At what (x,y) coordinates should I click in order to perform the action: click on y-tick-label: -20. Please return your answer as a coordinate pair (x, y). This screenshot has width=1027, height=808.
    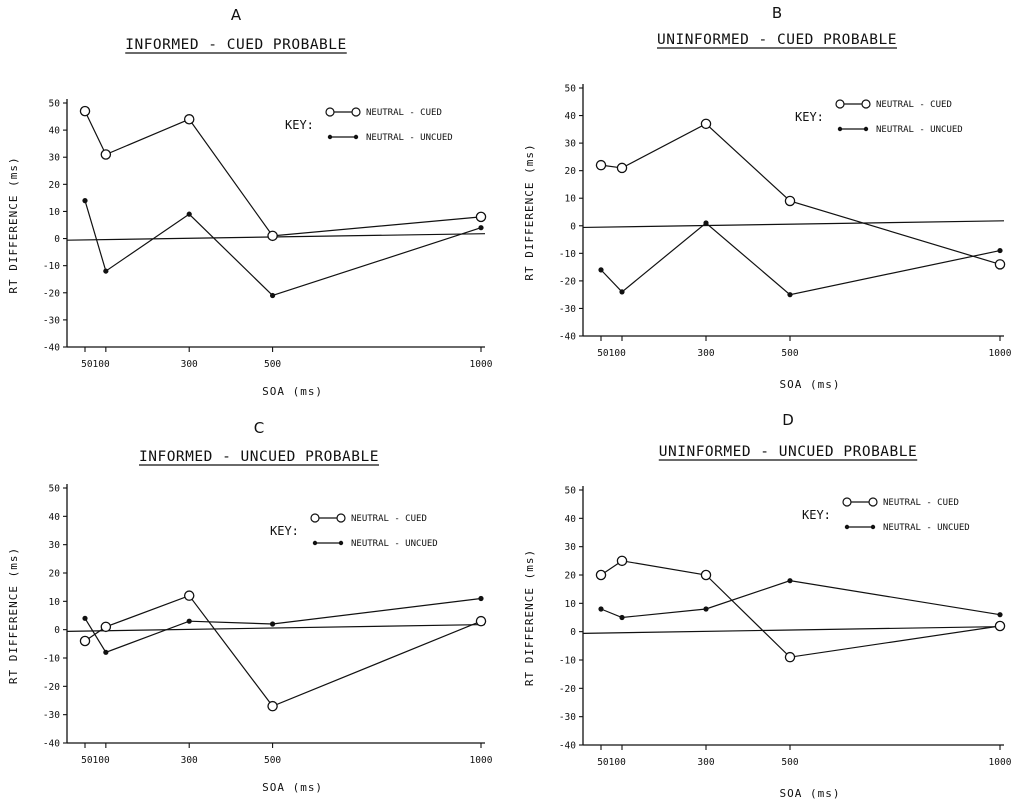
    Looking at the image, I should click on (567, 281).